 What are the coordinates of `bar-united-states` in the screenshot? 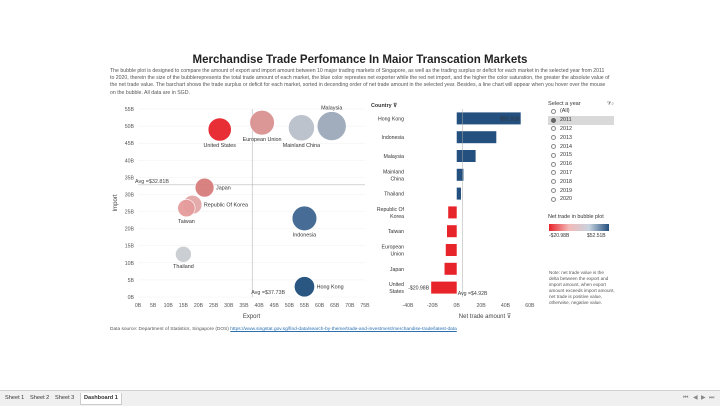 It's located at (444, 287).